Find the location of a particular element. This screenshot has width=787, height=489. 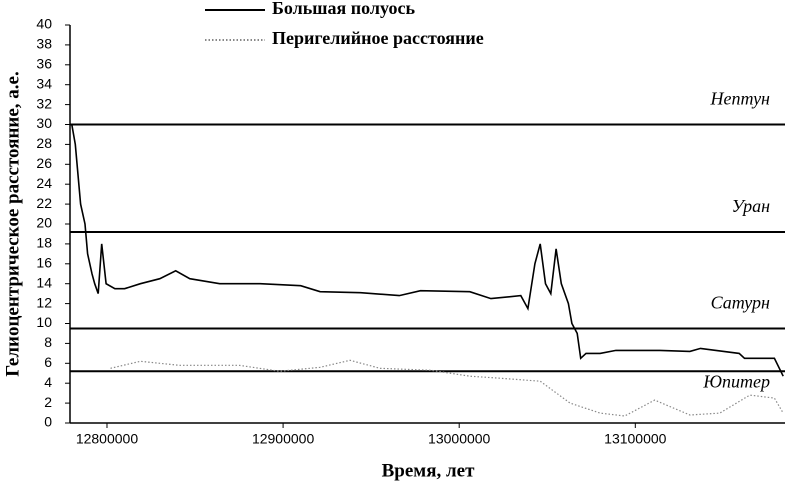

y-tick-label: 40 is located at coordinates (44, 24).